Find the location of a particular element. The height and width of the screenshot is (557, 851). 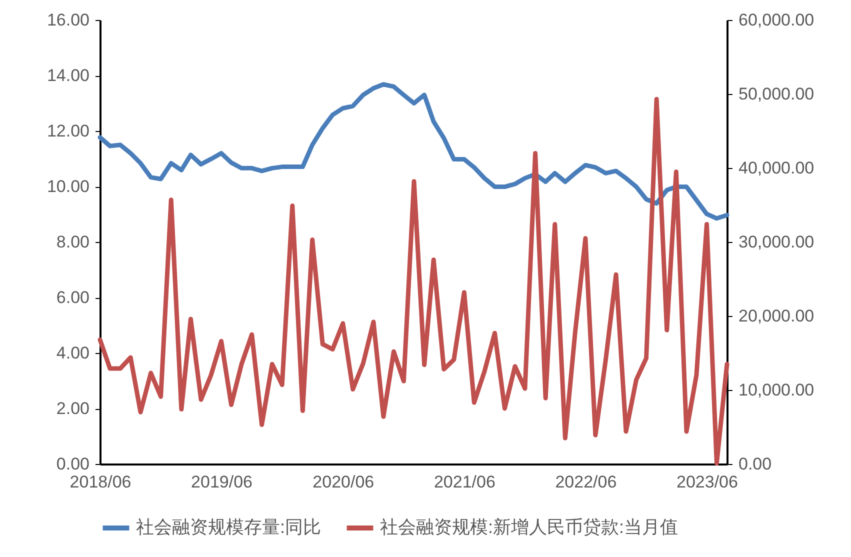

y2-tick-label: 20,000.00 is located at coordinates (776, 316).